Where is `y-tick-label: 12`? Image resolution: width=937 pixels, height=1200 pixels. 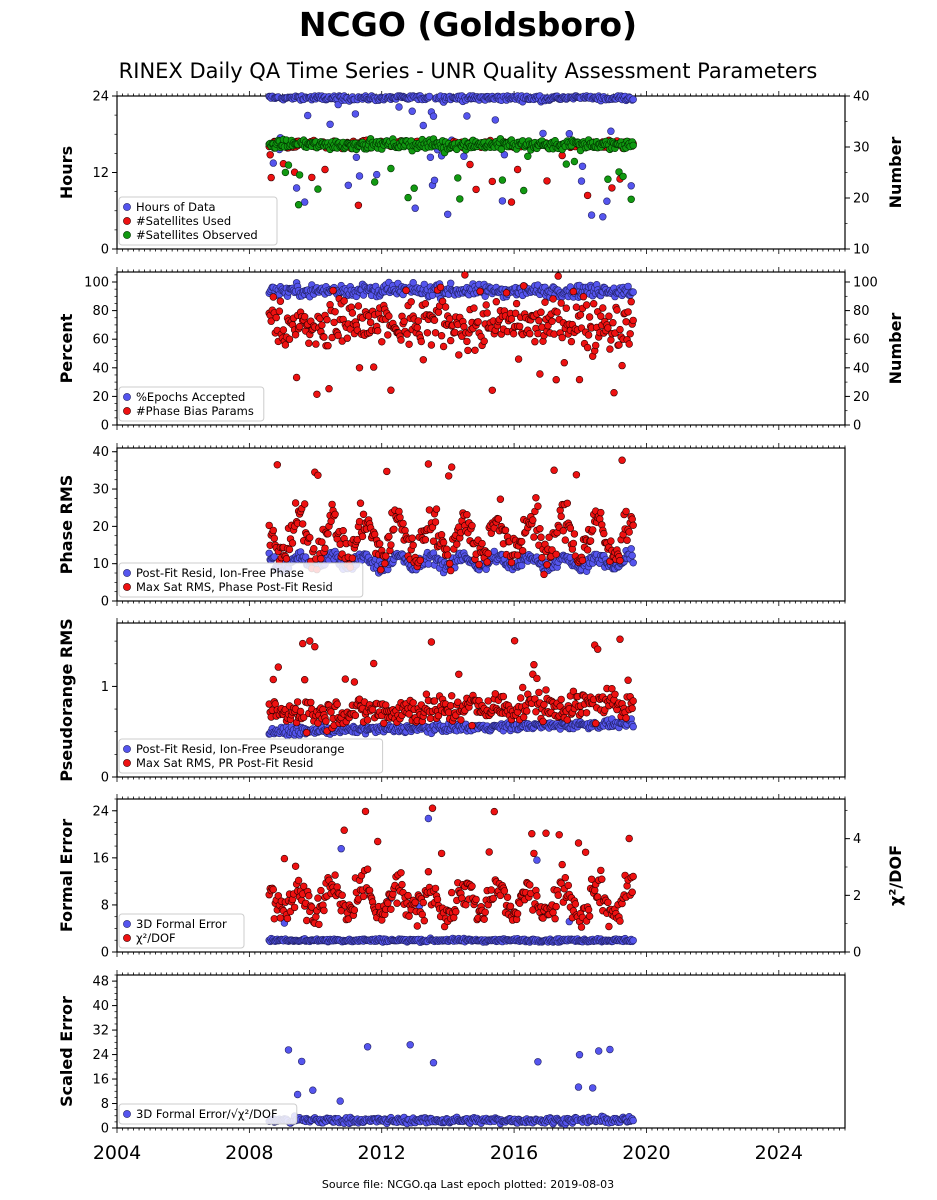 y-tick-label: 12 is located at coordinates (100, 173).